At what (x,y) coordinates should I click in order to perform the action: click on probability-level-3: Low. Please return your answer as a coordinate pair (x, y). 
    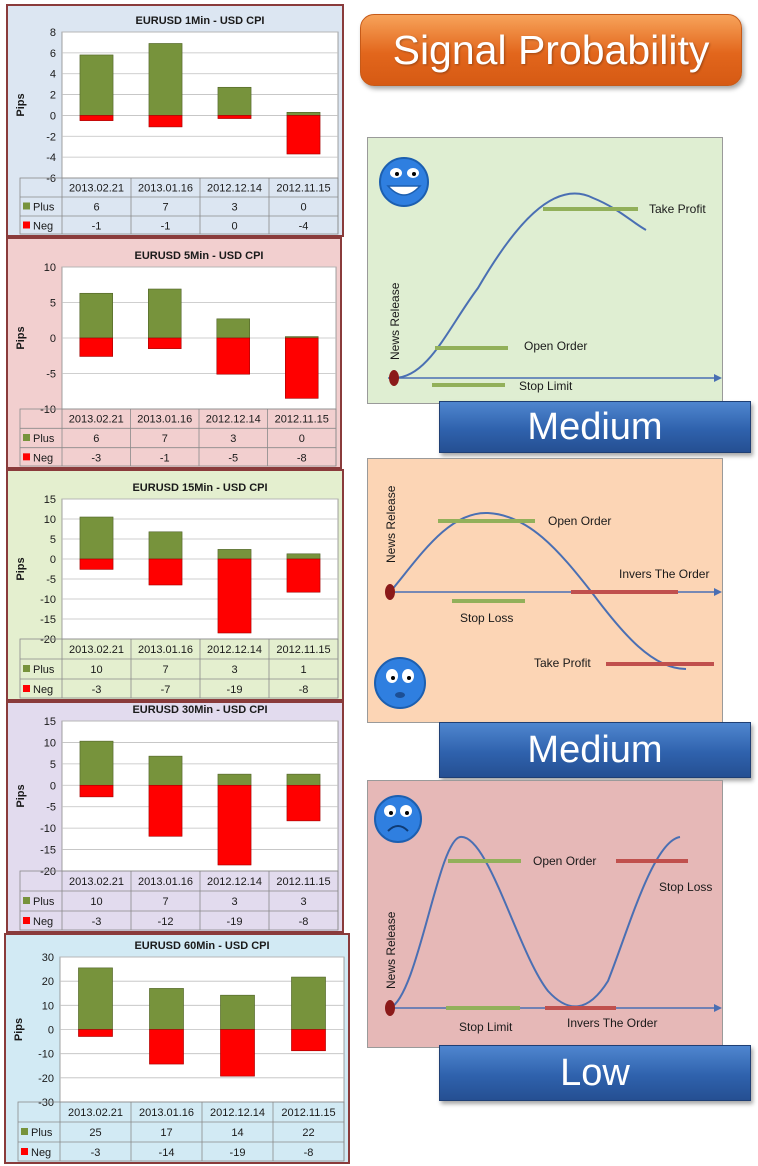
    Looking at the image, I should click on (595, 1073).